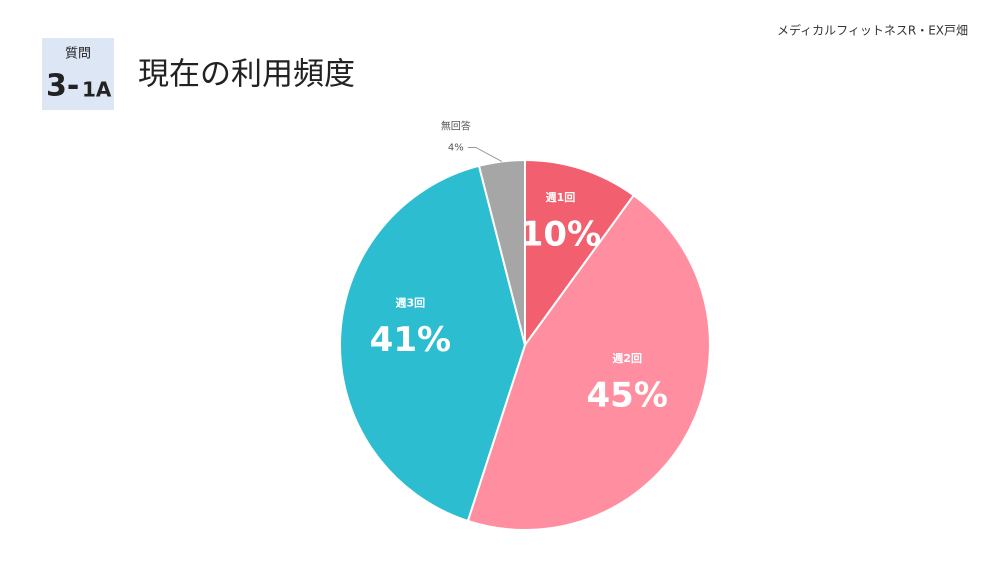 The width and height of the screenshot is (1001, 563). What do you see at coordinates (456, 125) in the screenshot?
I see `slice-category: 無回答` at bounding box center [456, 125].